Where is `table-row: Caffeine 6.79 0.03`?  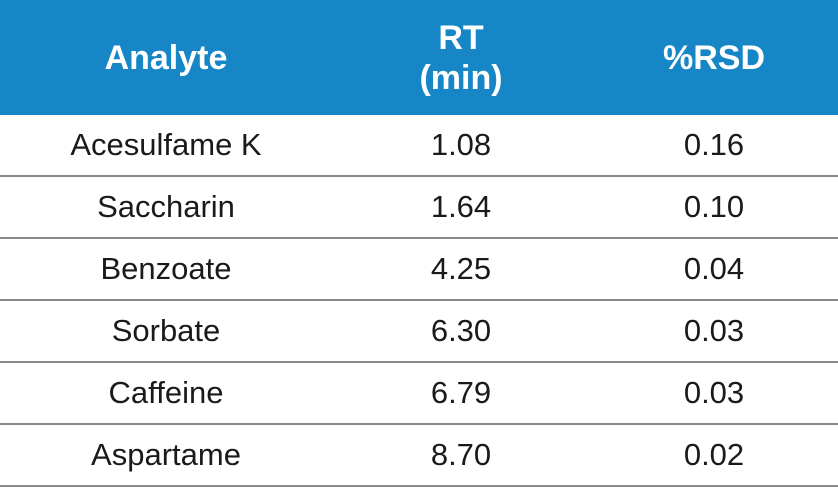 table-row: Caffeine 6.79 0.03 is located at coordinates (419, 393).